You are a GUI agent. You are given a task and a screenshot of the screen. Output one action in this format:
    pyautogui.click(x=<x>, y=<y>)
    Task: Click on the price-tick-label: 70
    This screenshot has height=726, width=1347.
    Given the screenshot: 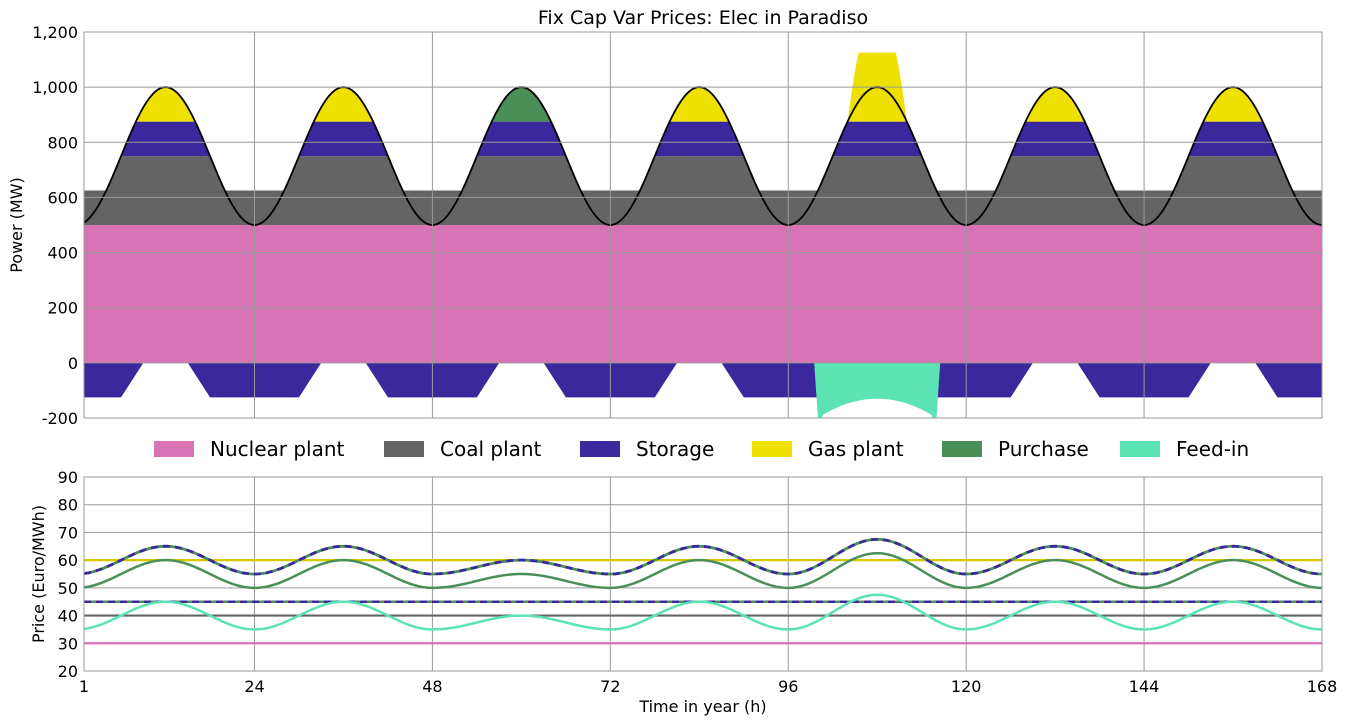 What is the action you would take?
    pyautogui.click(x=68, y=532)
    